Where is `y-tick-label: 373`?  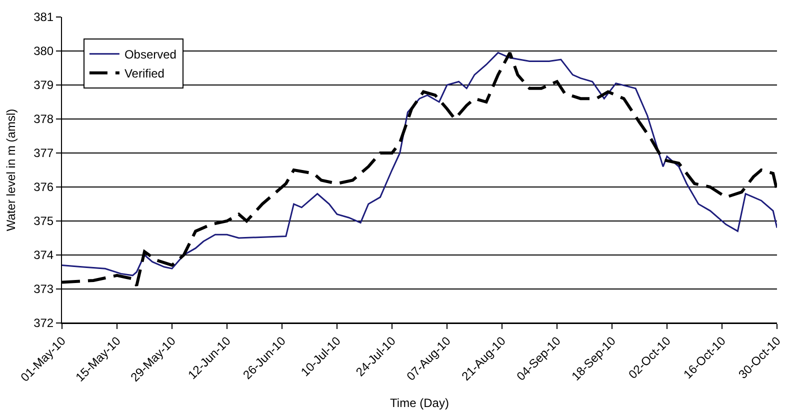 y-tick-label: 373 is located at coordinates (44, 289).